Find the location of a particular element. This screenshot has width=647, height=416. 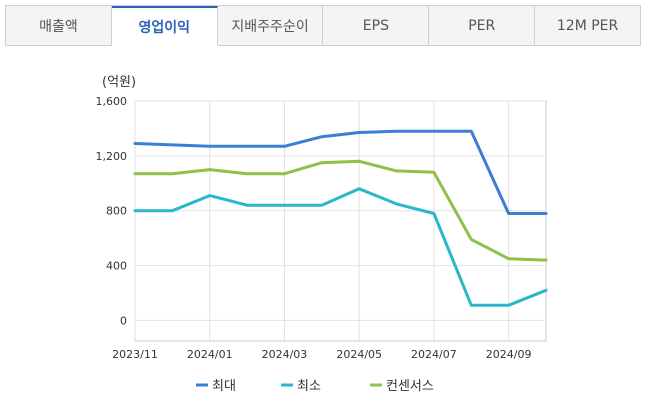

x-tick-label: 2024/07 is located at coordinates (434, 354).